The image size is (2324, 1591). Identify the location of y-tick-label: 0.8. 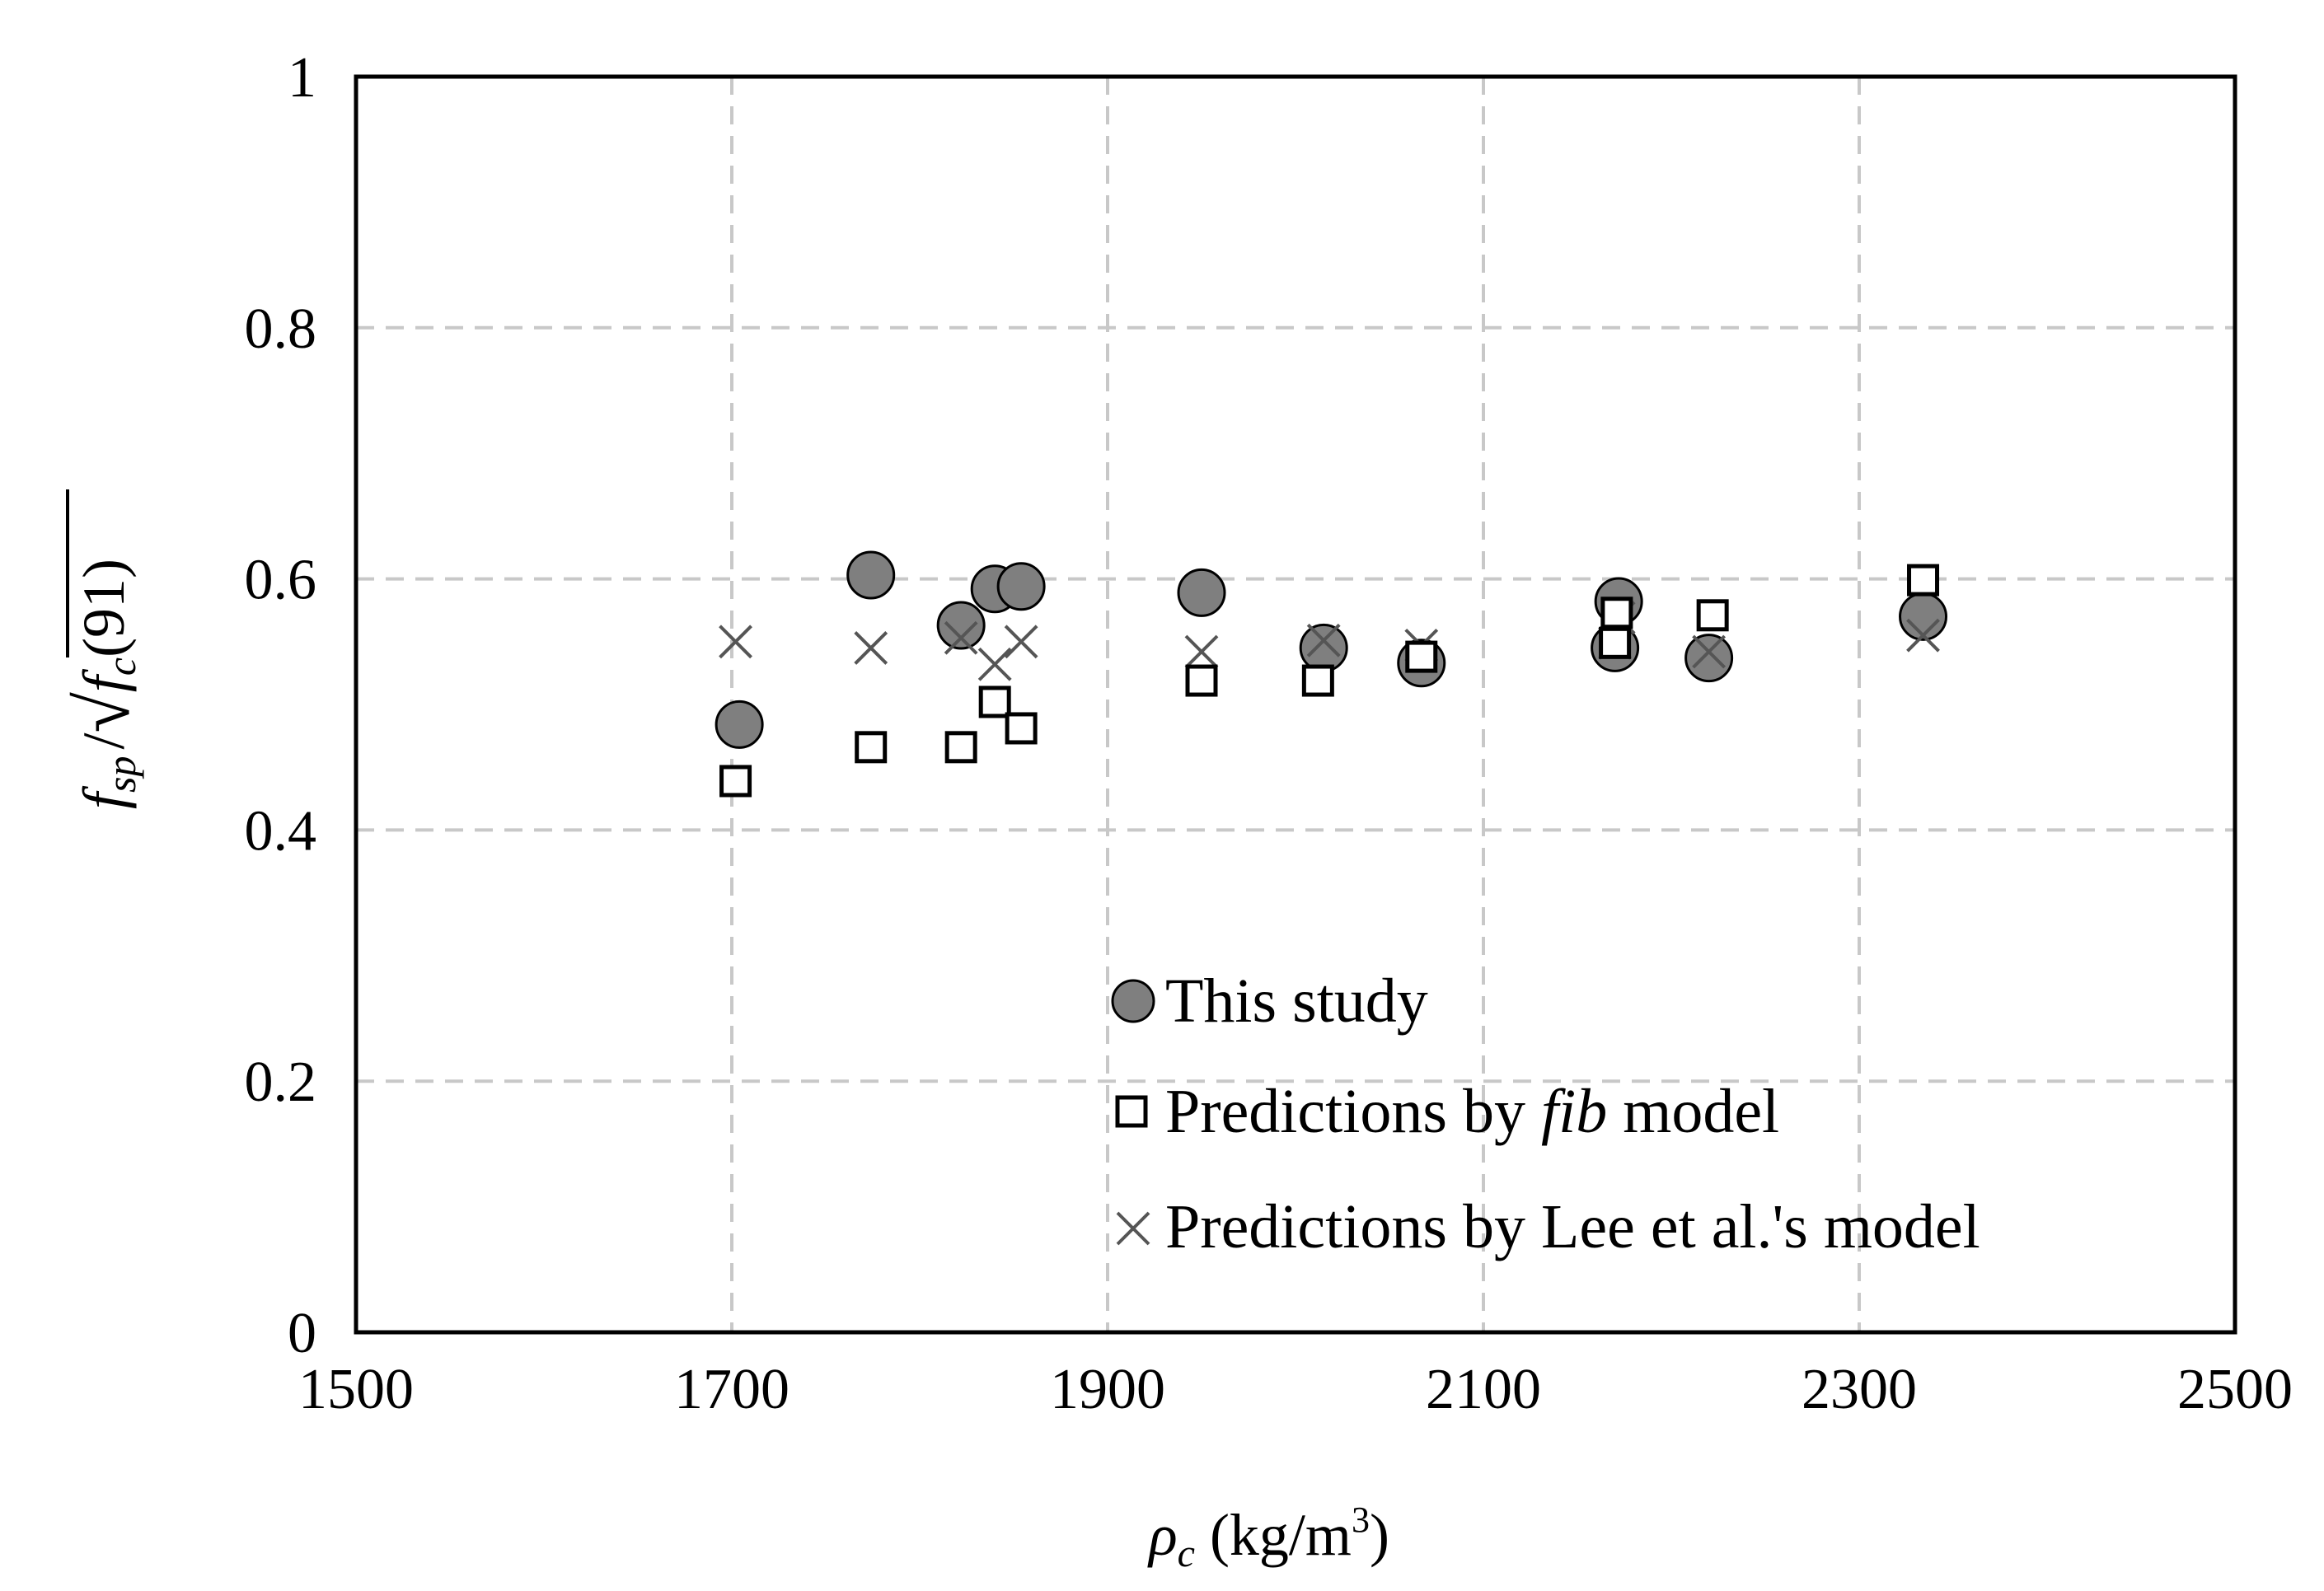
(281, 329).